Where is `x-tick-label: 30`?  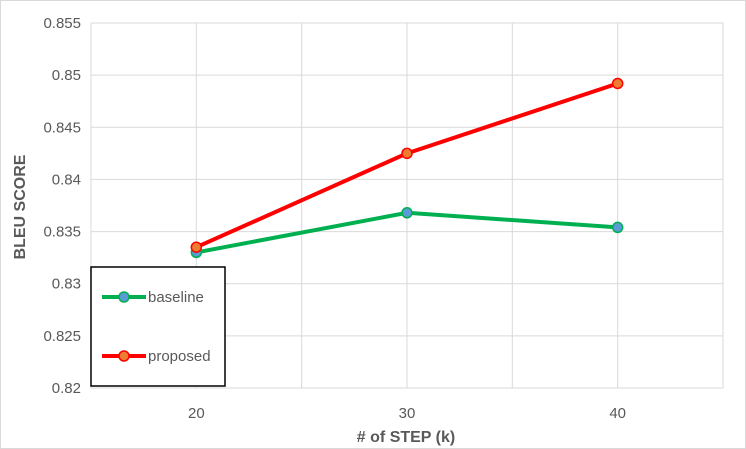
x-tick-label: 30 is located at coordinates (407, 413).